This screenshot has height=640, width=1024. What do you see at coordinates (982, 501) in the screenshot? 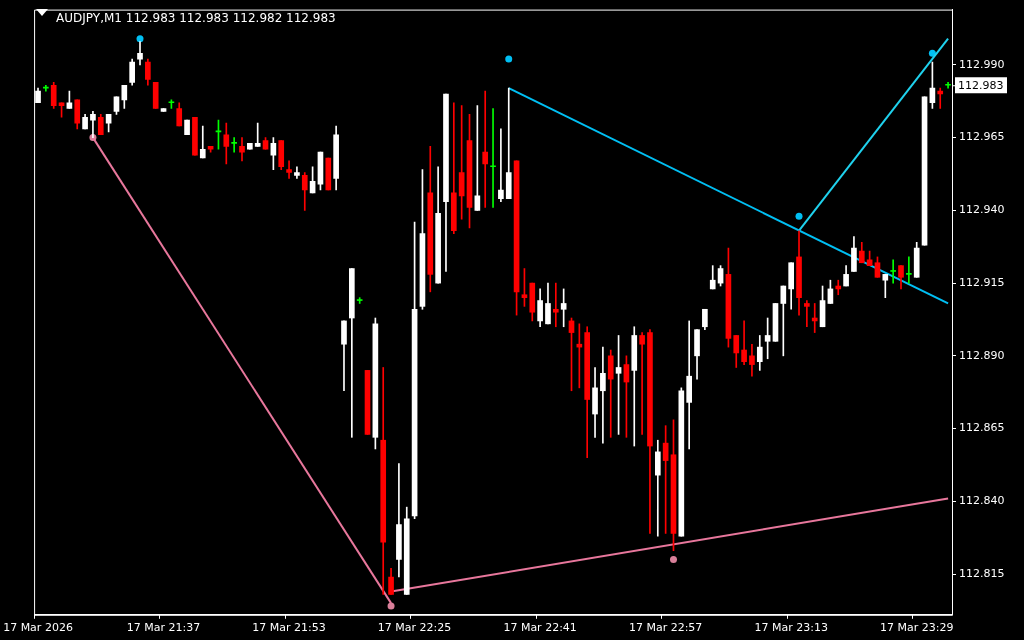
I see `y-tick-label: 112.840` at bounding box center [982, 501].